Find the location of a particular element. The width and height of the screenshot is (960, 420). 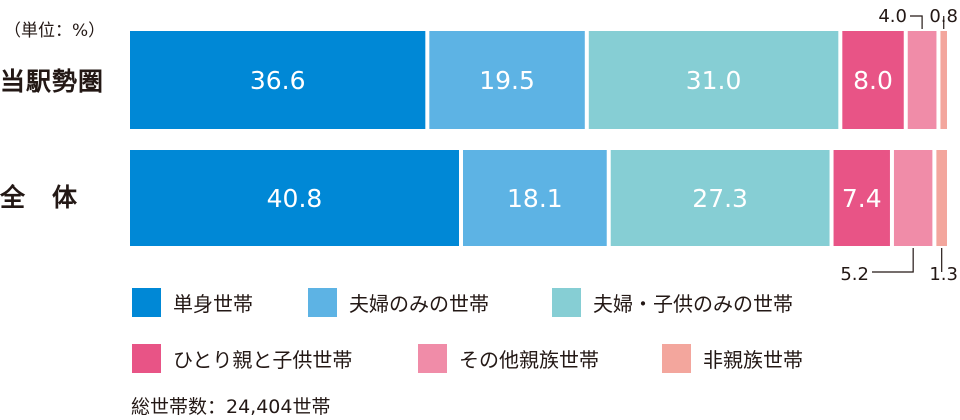

legend-item-other-relatives: その他親族世帯 is located at coordinates (508, 358).